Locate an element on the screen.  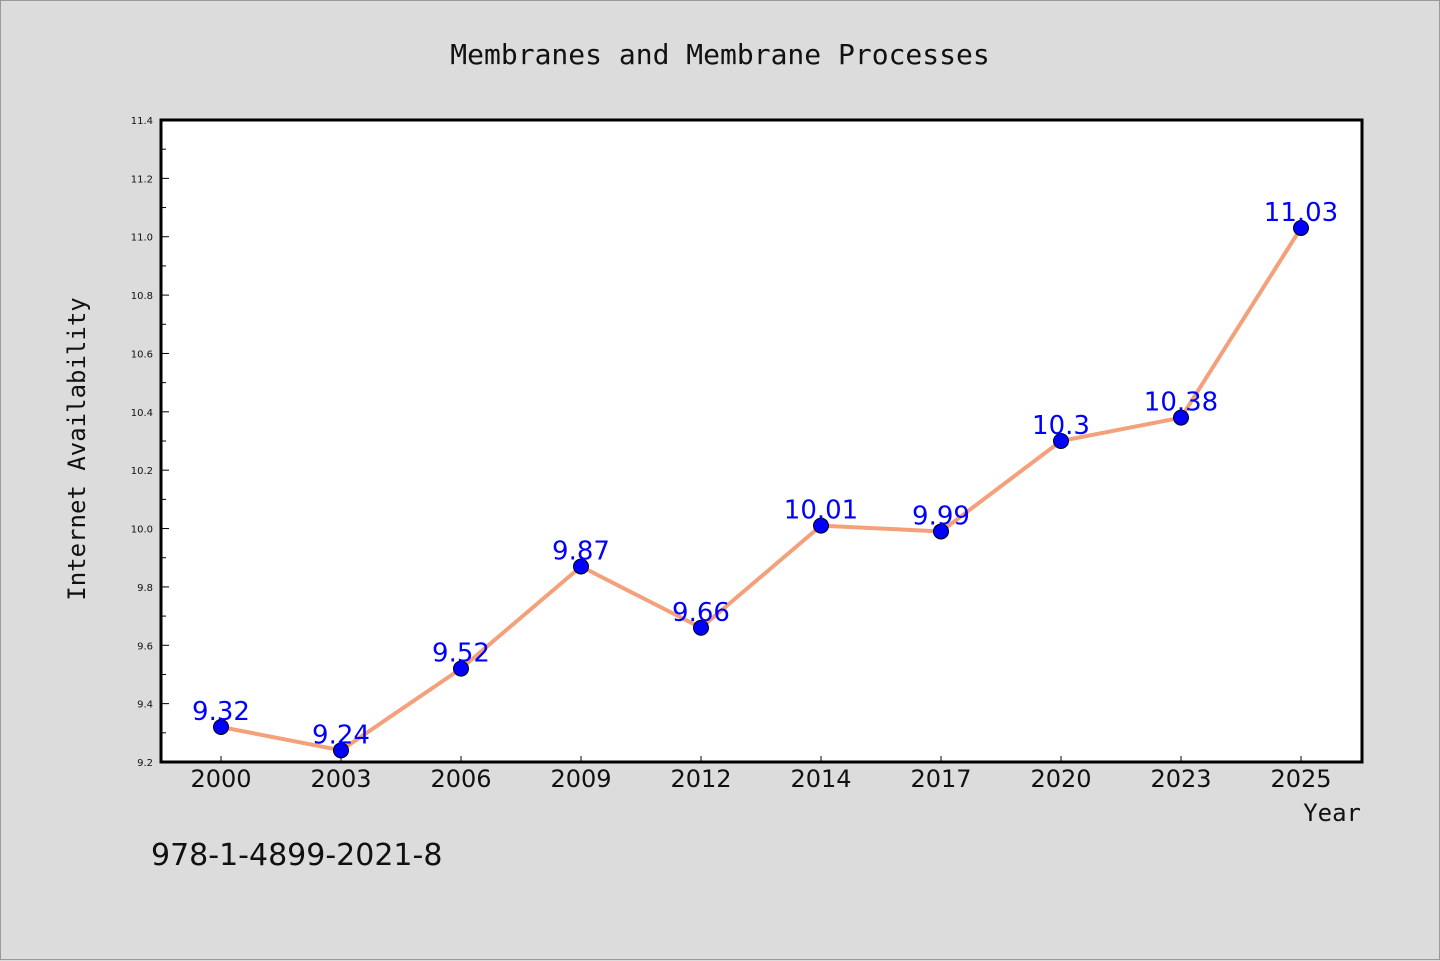
x-tick-label: 2003 is located at coordinates (340, 779).